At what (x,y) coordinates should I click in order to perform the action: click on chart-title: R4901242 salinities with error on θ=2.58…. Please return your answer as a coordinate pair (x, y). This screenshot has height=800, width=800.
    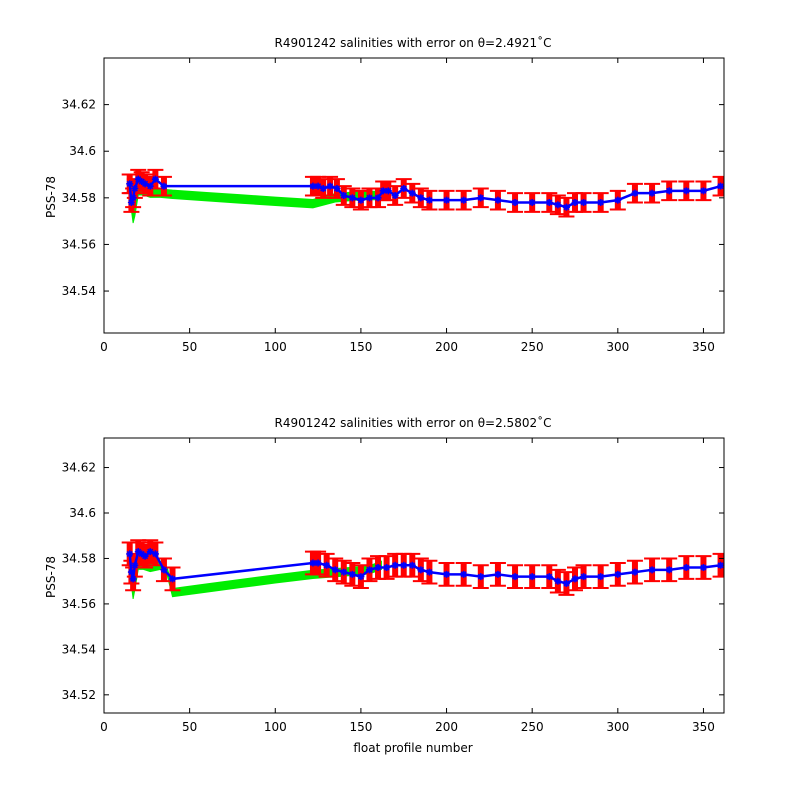
    Looking at the image, I should click on (413, 422).